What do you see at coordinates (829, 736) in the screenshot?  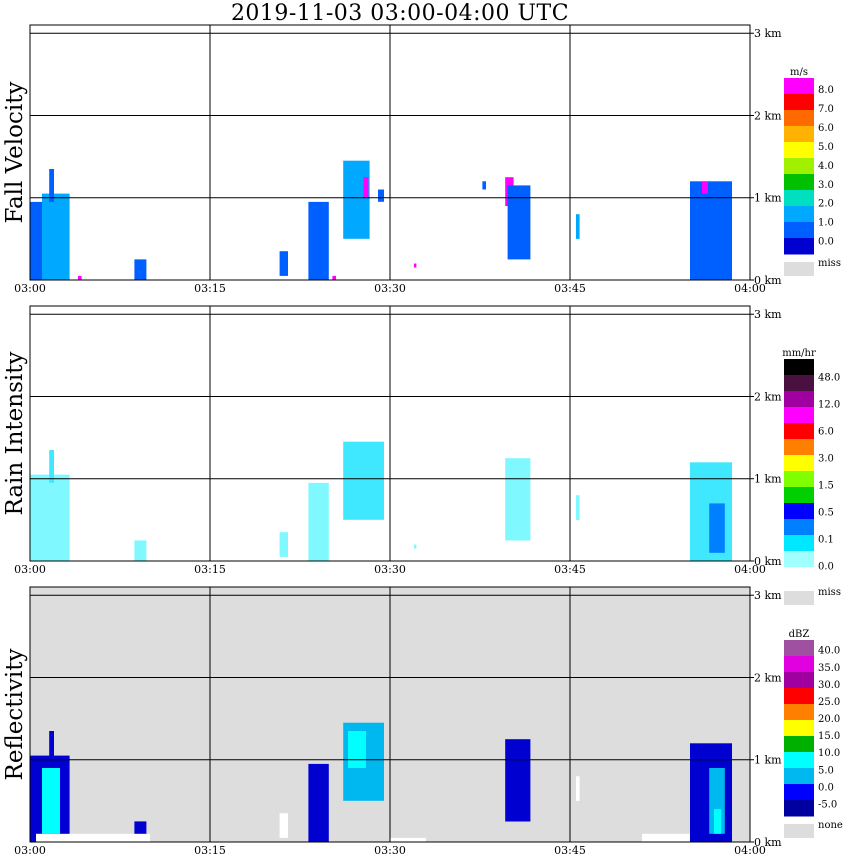 I see `colorbar-label: 15.0` at bounding box center [829, 736].